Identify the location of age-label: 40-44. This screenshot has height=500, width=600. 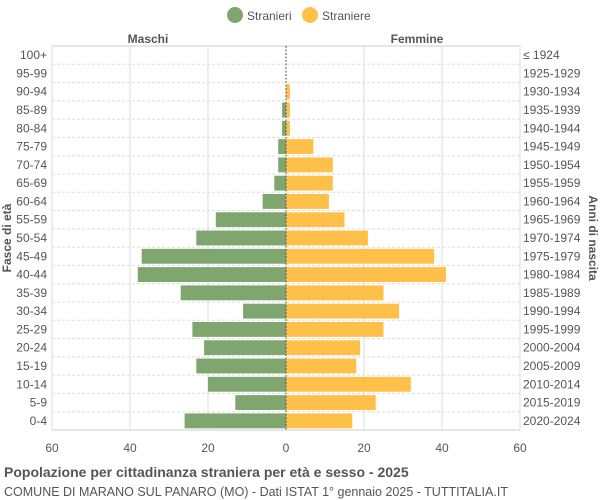
(31, 275).